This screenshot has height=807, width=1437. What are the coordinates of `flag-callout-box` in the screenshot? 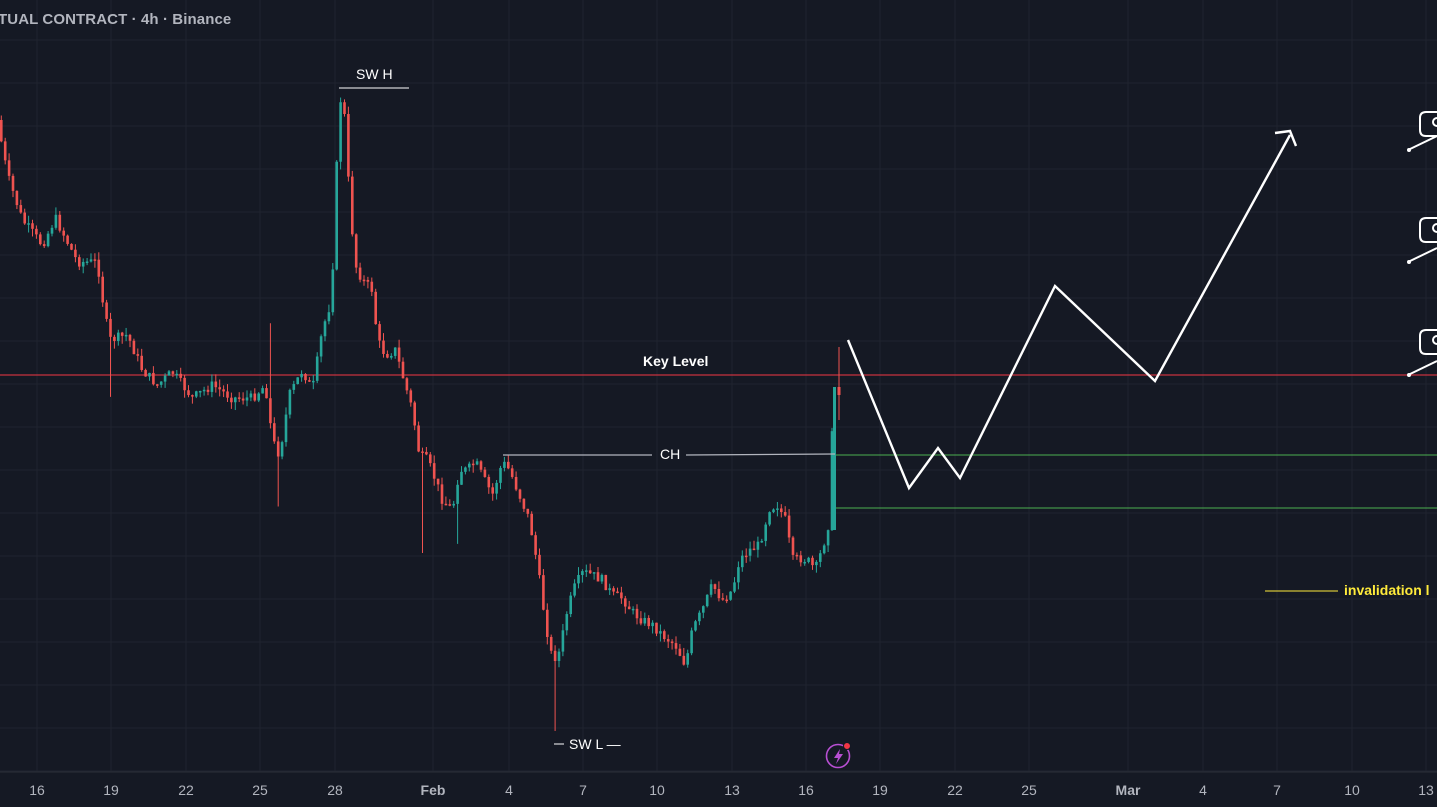 It's located at (1428, 230).